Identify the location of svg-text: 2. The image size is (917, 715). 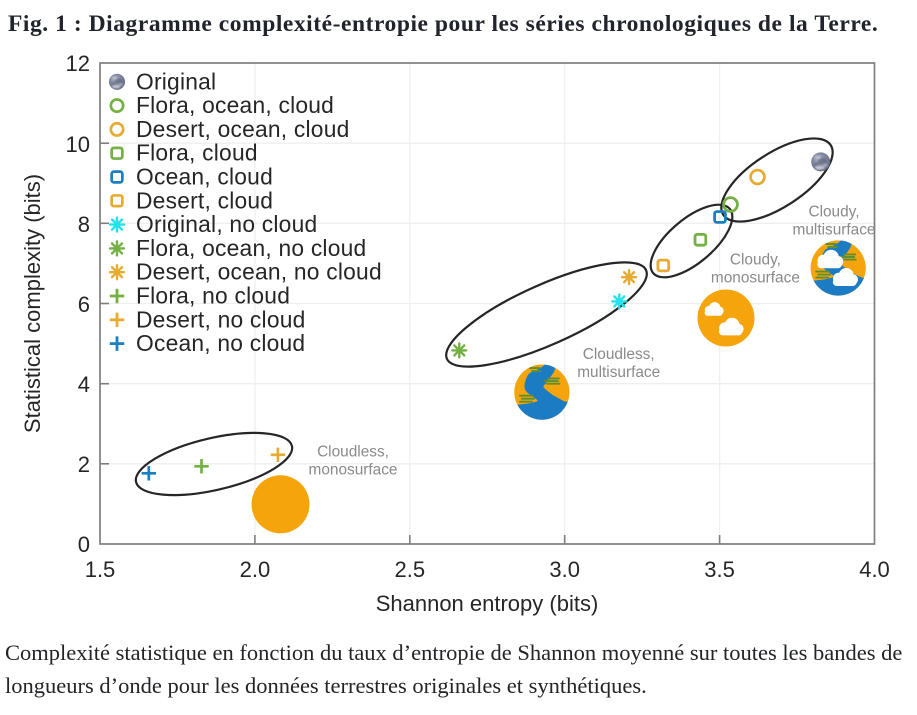
(84, 464).